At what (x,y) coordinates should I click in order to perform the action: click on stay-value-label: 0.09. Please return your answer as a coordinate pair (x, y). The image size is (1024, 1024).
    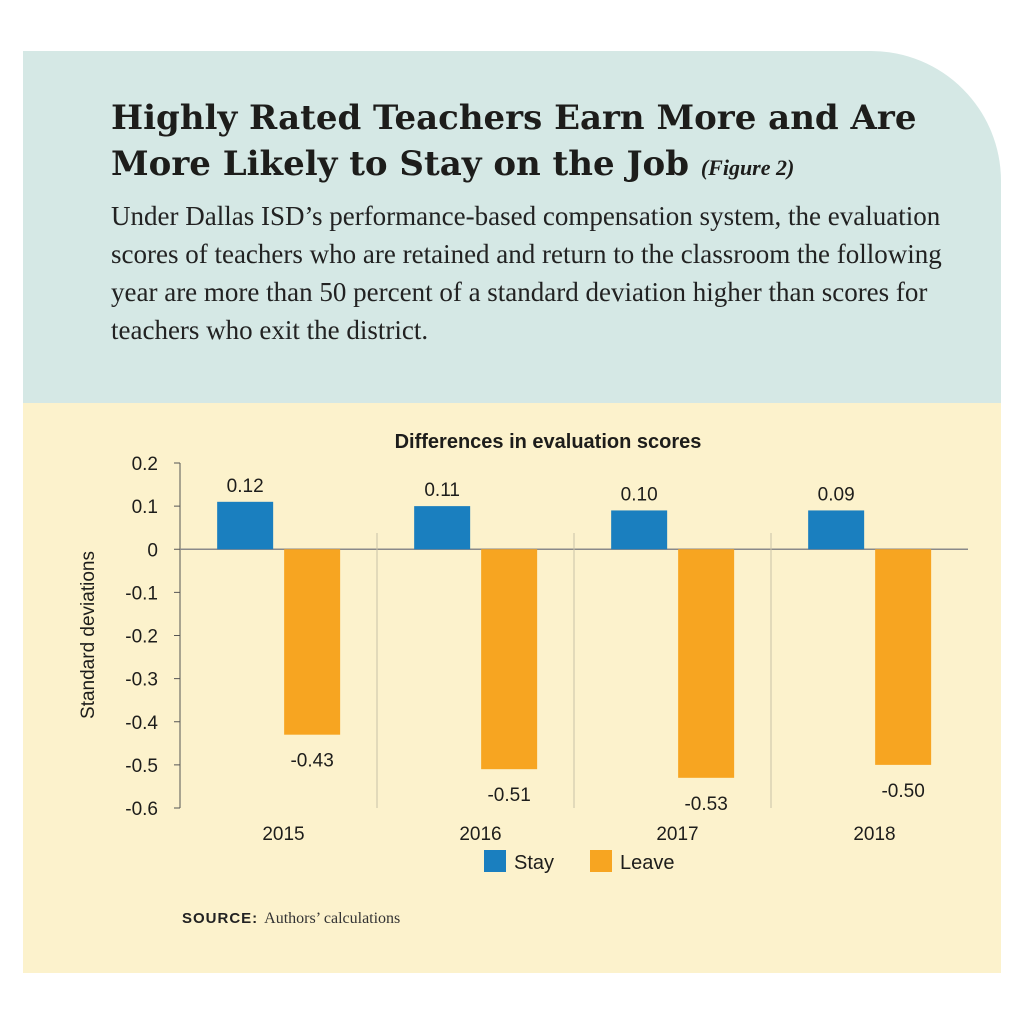
    Looking at the image, I should click on (836, 494).